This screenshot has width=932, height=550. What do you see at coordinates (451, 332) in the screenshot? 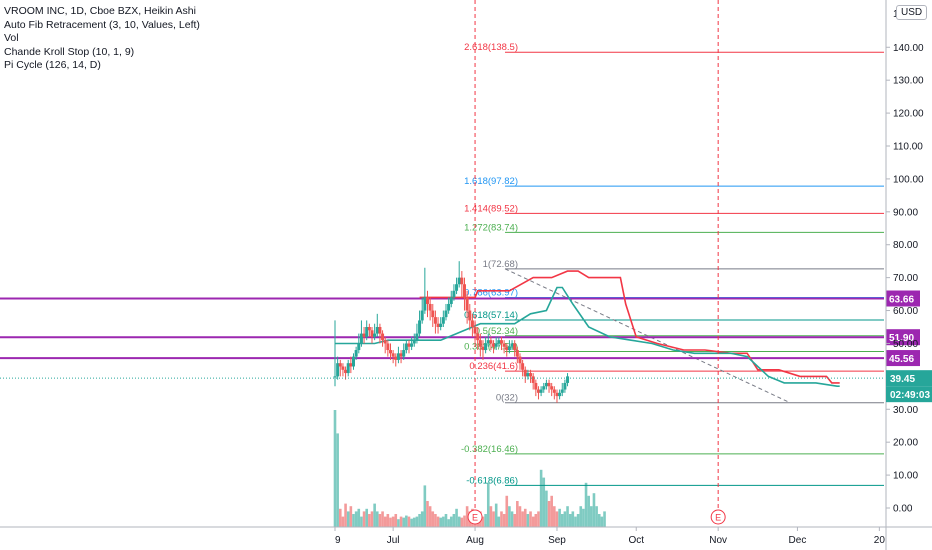
I see `heikin-ashi-candles` at bounding box center [451, 332].